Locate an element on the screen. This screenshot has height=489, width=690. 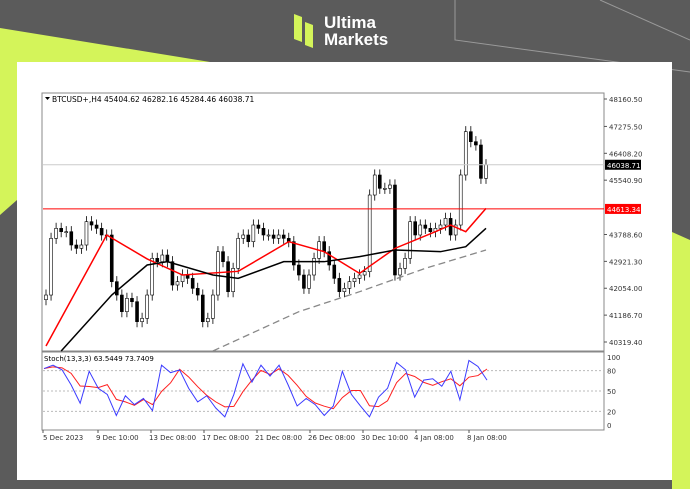
x-tick-label: 26 Dec 08:00 is located at coordinates (331, 438).